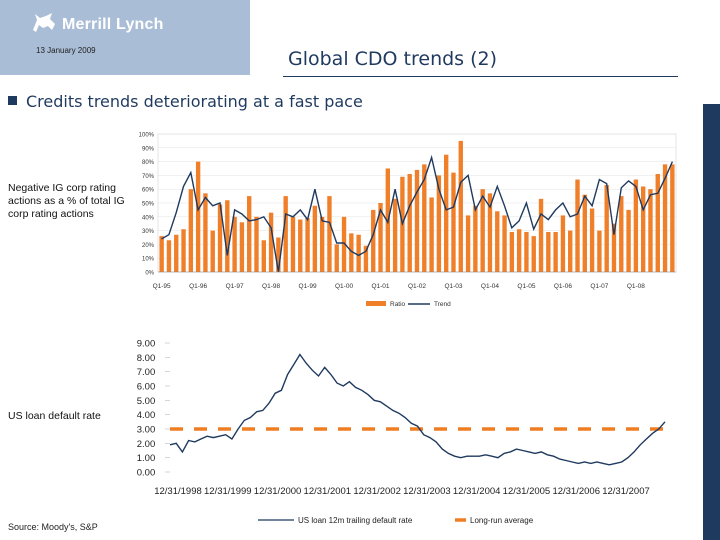 Image resolution: width=720 pixels, height=540 pixels. I want to click on bull-logo-icon, so click(44, 22).